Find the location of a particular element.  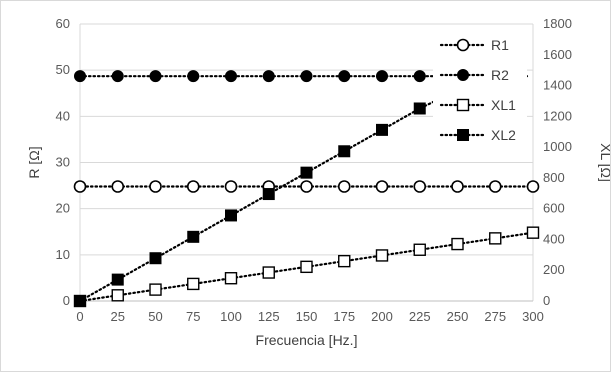

series-R1 is located at coordinates (306, 186).